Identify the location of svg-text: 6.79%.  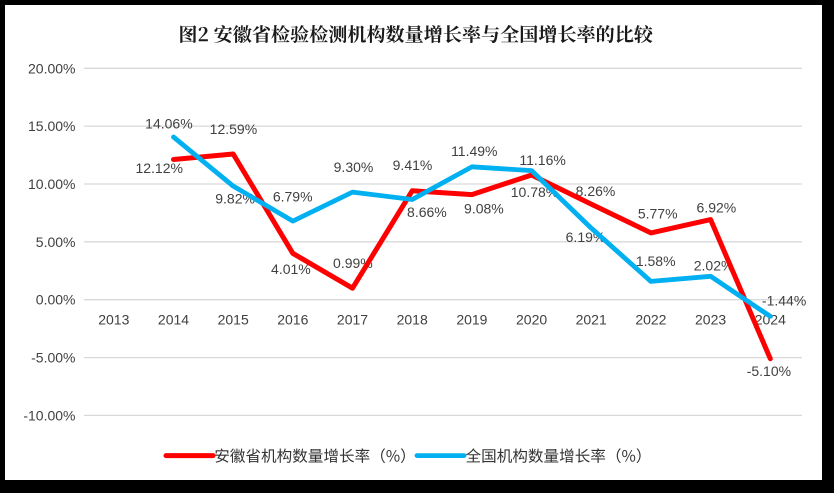
(293, 196).